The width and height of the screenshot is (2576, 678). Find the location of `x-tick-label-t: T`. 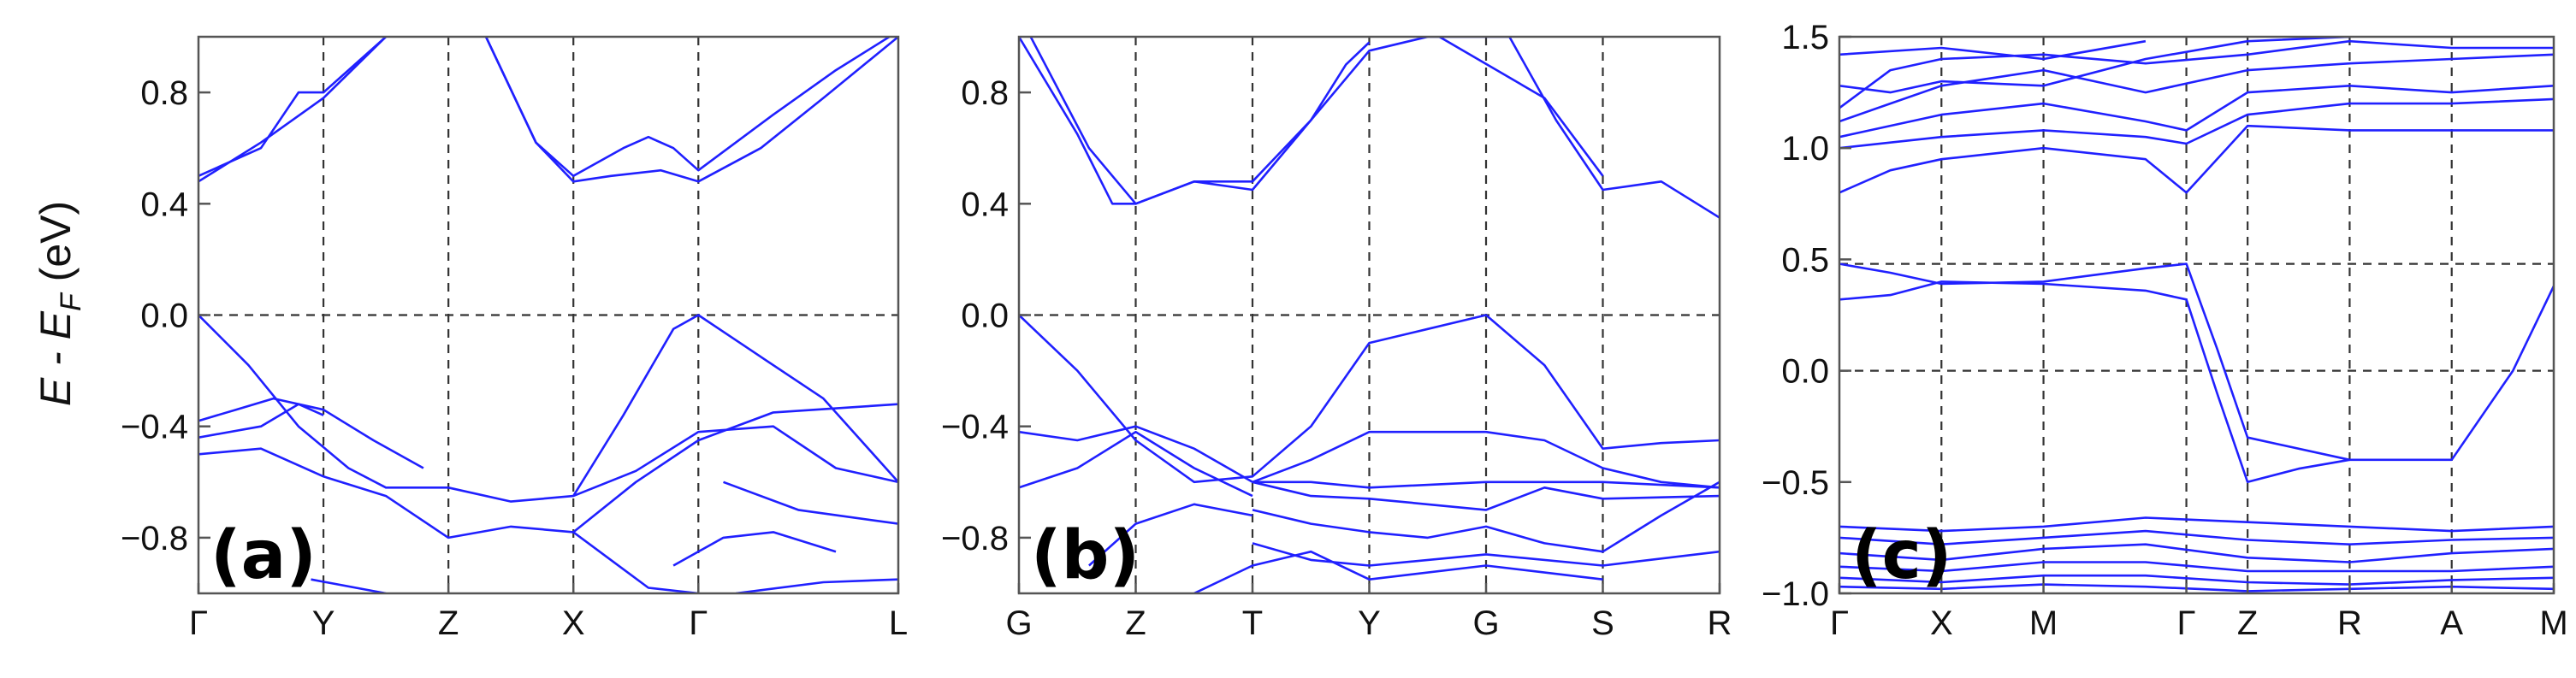

x-tick-label-t: T is located at coordinates (1252, 623).